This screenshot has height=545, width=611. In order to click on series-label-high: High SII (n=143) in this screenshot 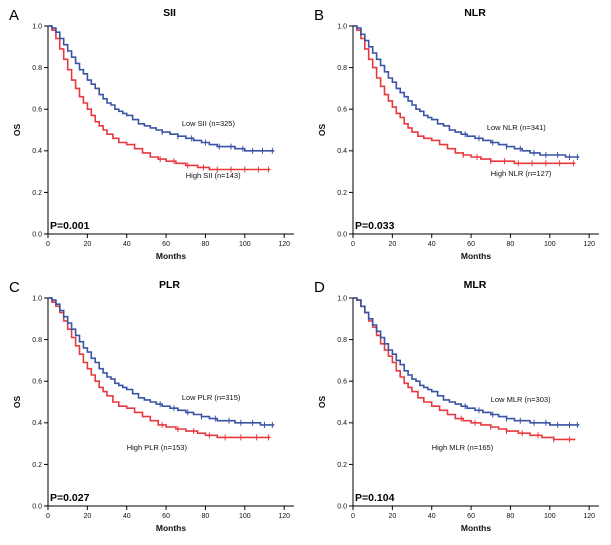, I will do `click(213, 175)`.